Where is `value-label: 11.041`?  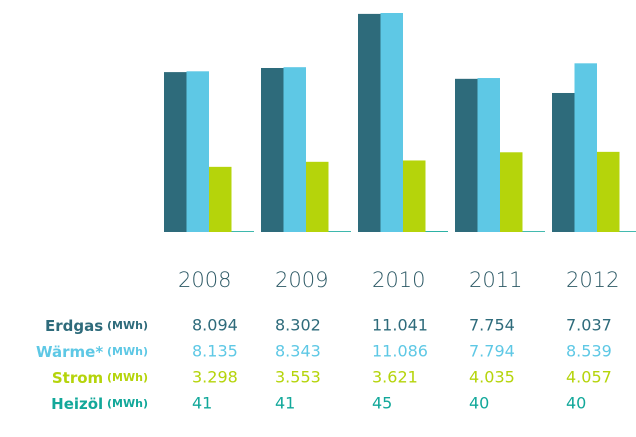
value-label: 11.041 is located at coordinates (400, 325).